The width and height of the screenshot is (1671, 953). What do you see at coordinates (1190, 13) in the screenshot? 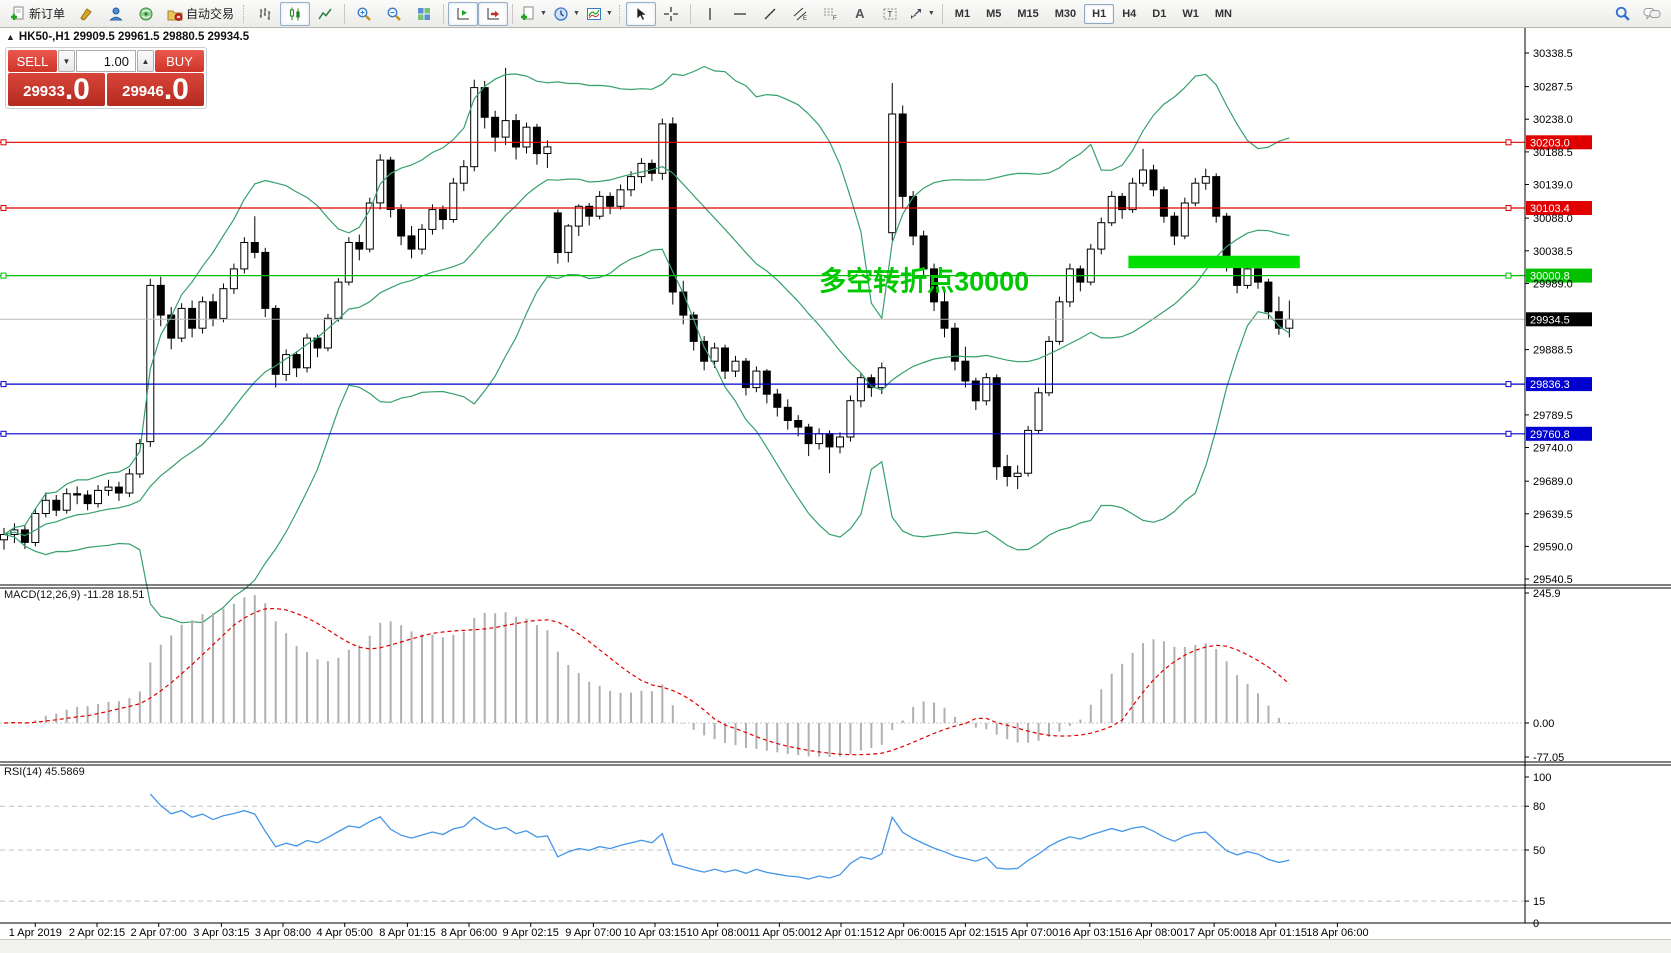
I see `timeframe-w1-button: W1` at bounding box center [1190, 13].